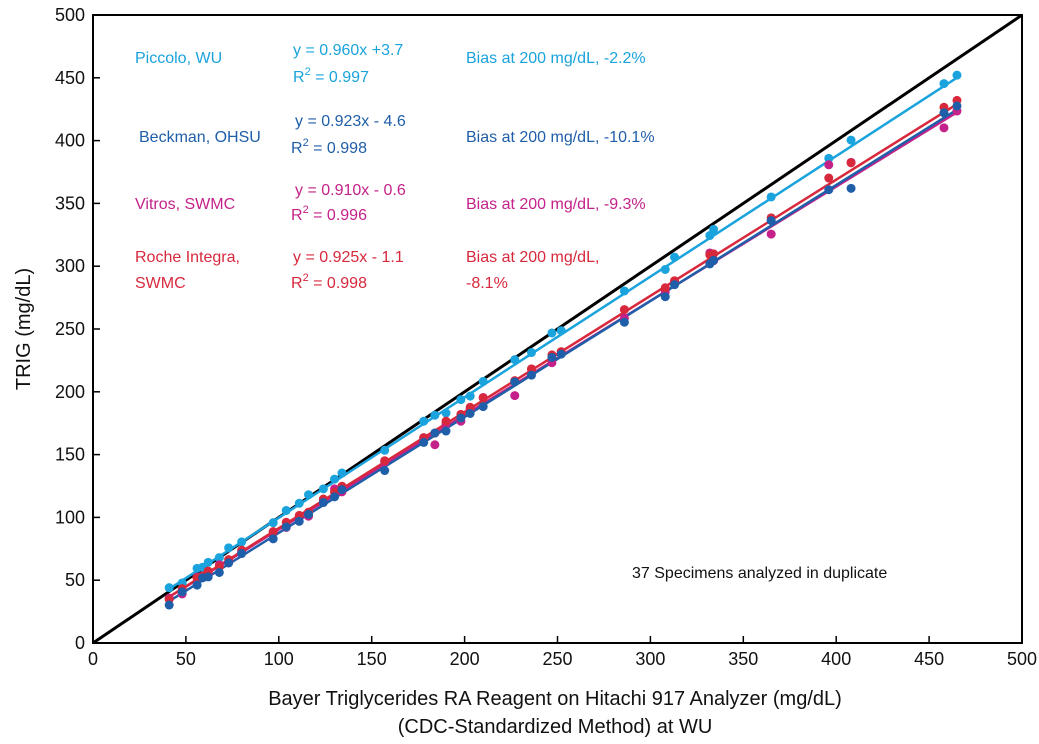 This screenshot has width=1039, height=744. Describe the element at coordinates (70, 329) in the screenshot. I see `y-tick-label: 250` at that location.